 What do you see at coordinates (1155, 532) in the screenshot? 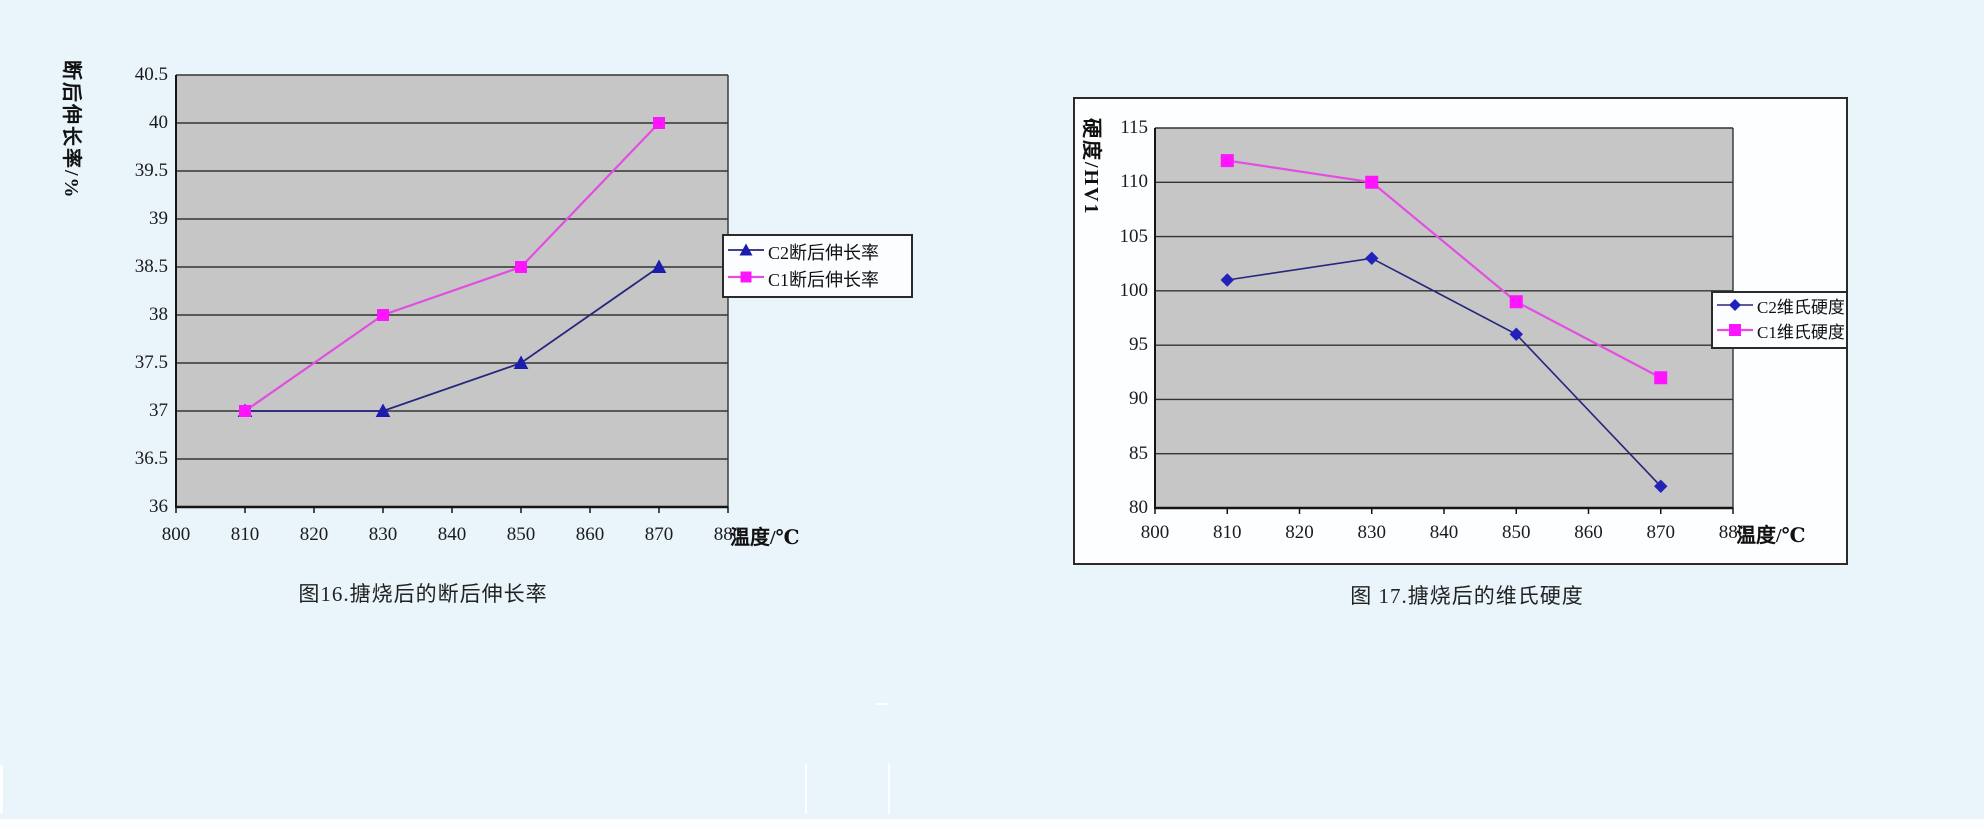
I see `fig17-x-tick-label: 800` at bounding box center [1155, 532].